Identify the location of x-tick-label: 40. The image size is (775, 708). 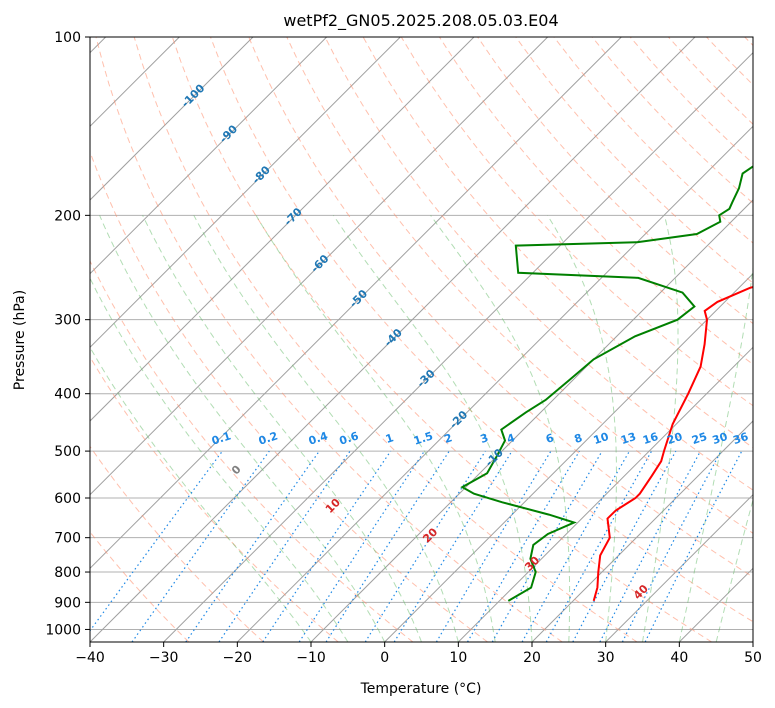
(679, 658).